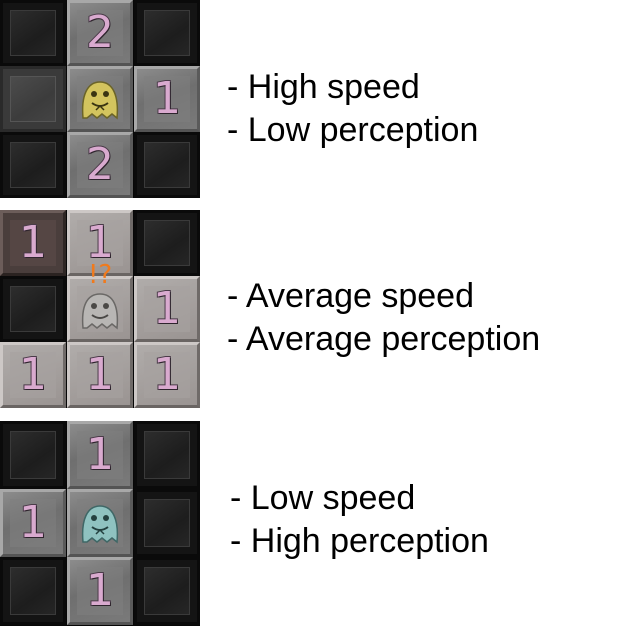 The width and height of the screenshot is (640, 640). I want to click on minesweeper-grid: 2 1 2, so click(100, 99).